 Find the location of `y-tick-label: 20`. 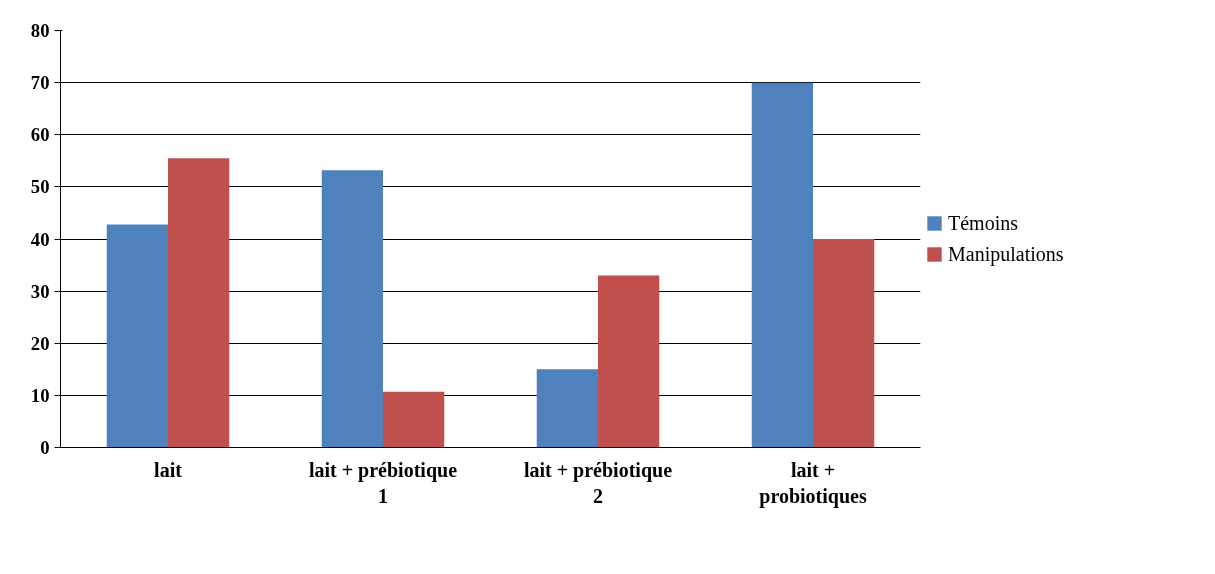

y-tick-label: 20 is located at coordinates (40, 343).